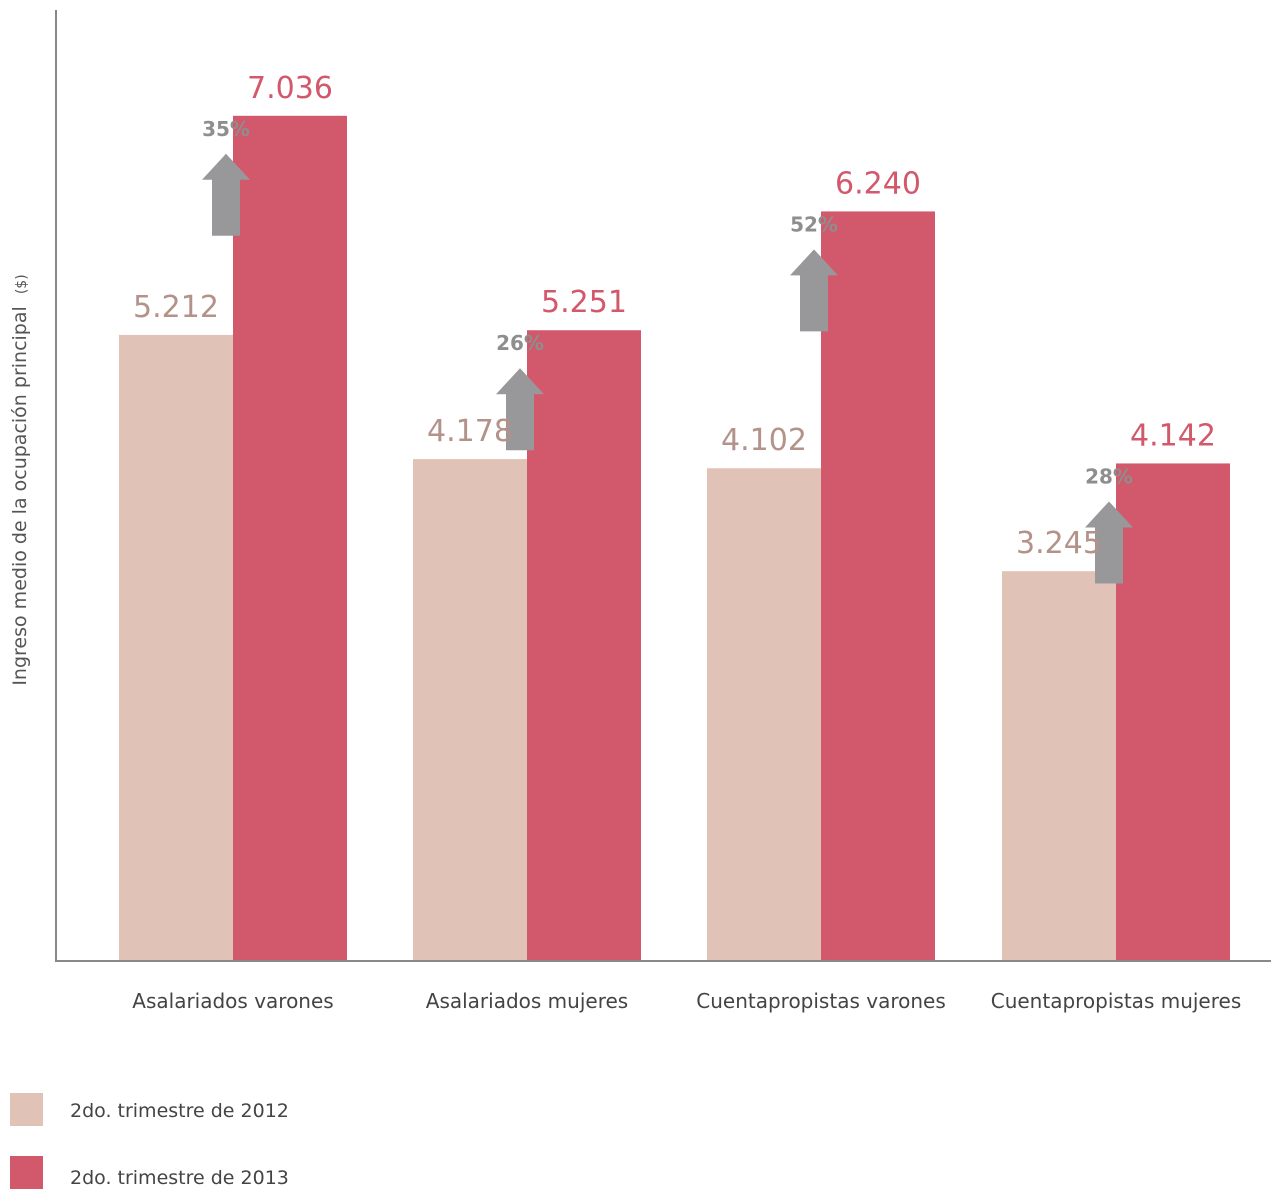 The height and width of the screenshot is (1189, 1271). What do you see at coordinates (179, 1111) in the screenshot?
I see `legend-label-2012: 2do. trimestre de 2012` at bounding box center [179, 1111].